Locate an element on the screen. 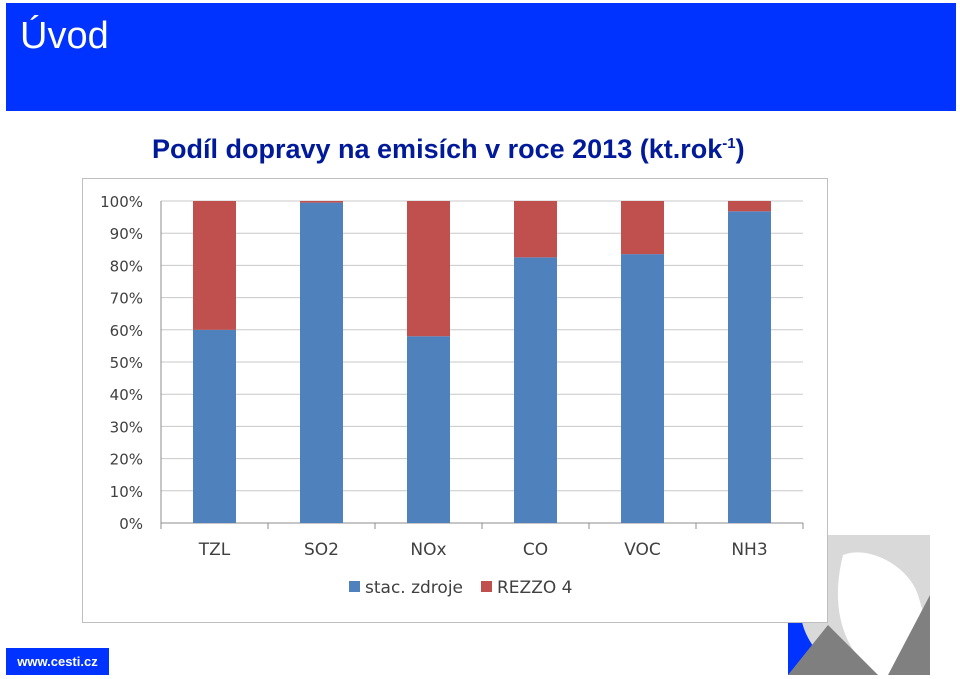 This screenshot has width=960, height=679. slide-title-superscript: -1 is located at coordinates (729, 143).